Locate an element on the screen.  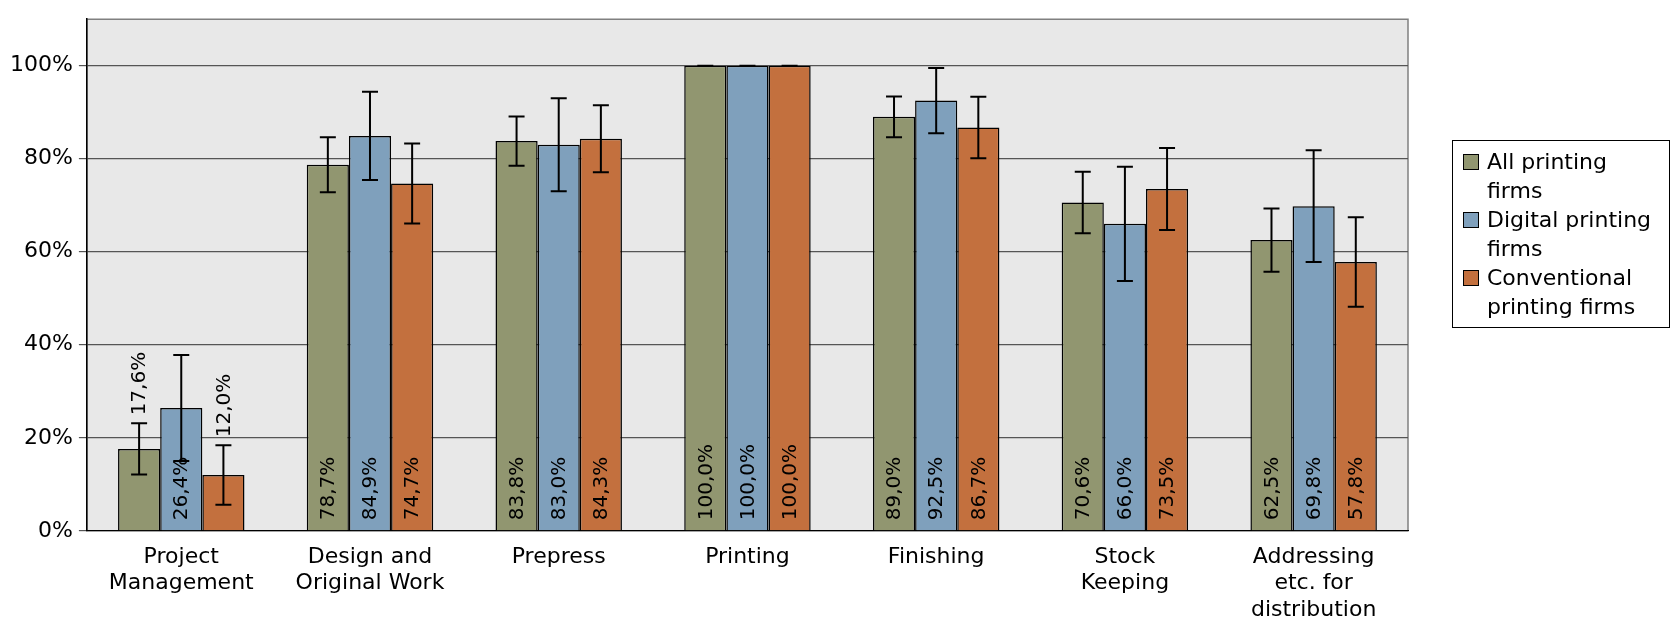
data-label: 74,7% is located at coordinates (411, 488).